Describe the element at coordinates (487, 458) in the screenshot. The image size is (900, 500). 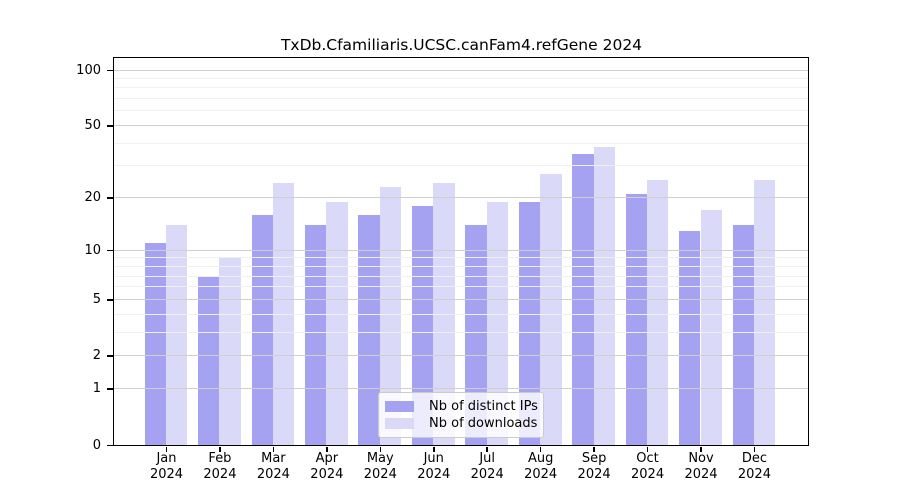
I see `x-tick-month: Jul` at that location.